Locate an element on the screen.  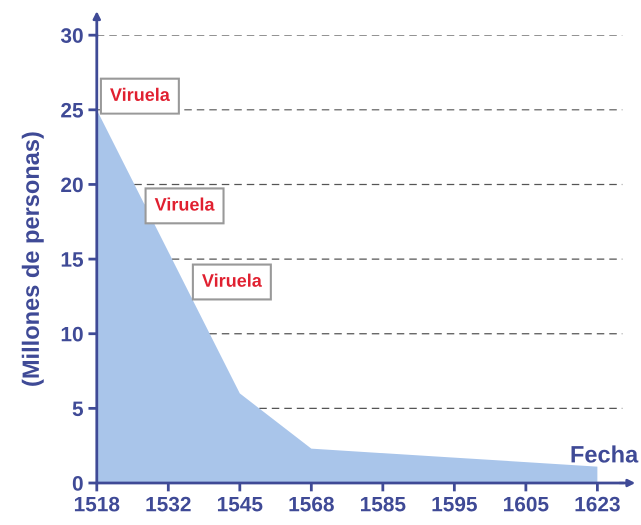
y-tick-label: 25 is located at coordinates (72, 110).